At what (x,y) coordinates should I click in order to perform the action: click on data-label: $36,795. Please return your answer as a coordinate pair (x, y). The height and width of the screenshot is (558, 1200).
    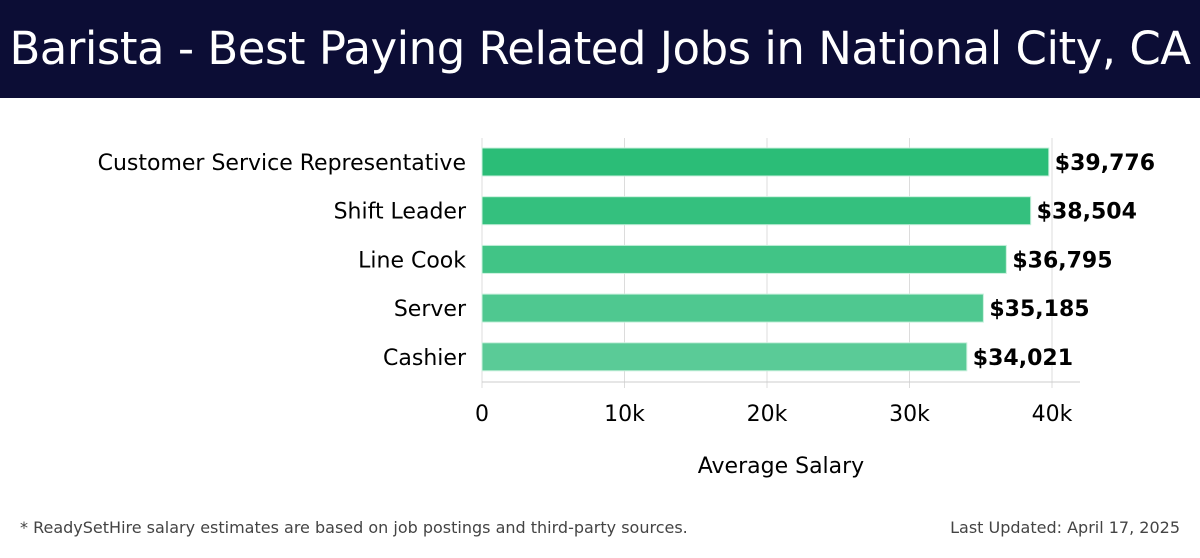
    Looking at the image, I should click on (1062, 260).